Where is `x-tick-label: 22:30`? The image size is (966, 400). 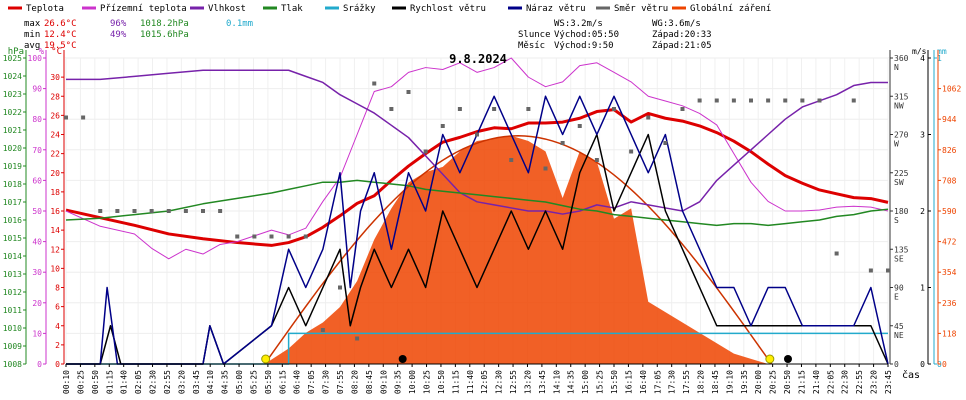 x-tick-label: 22:30 is located at coordinates (845, 382).